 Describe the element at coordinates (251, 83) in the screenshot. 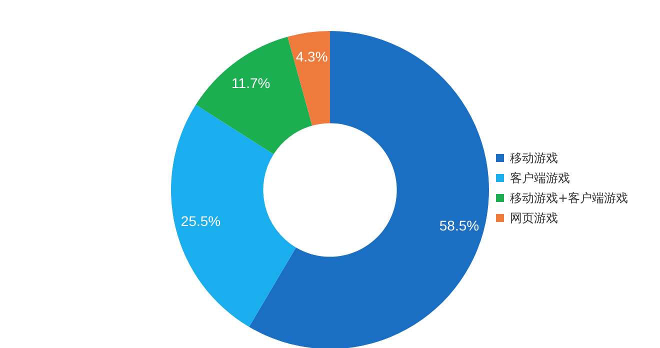

I see `data-label: 11.7%` at that location.